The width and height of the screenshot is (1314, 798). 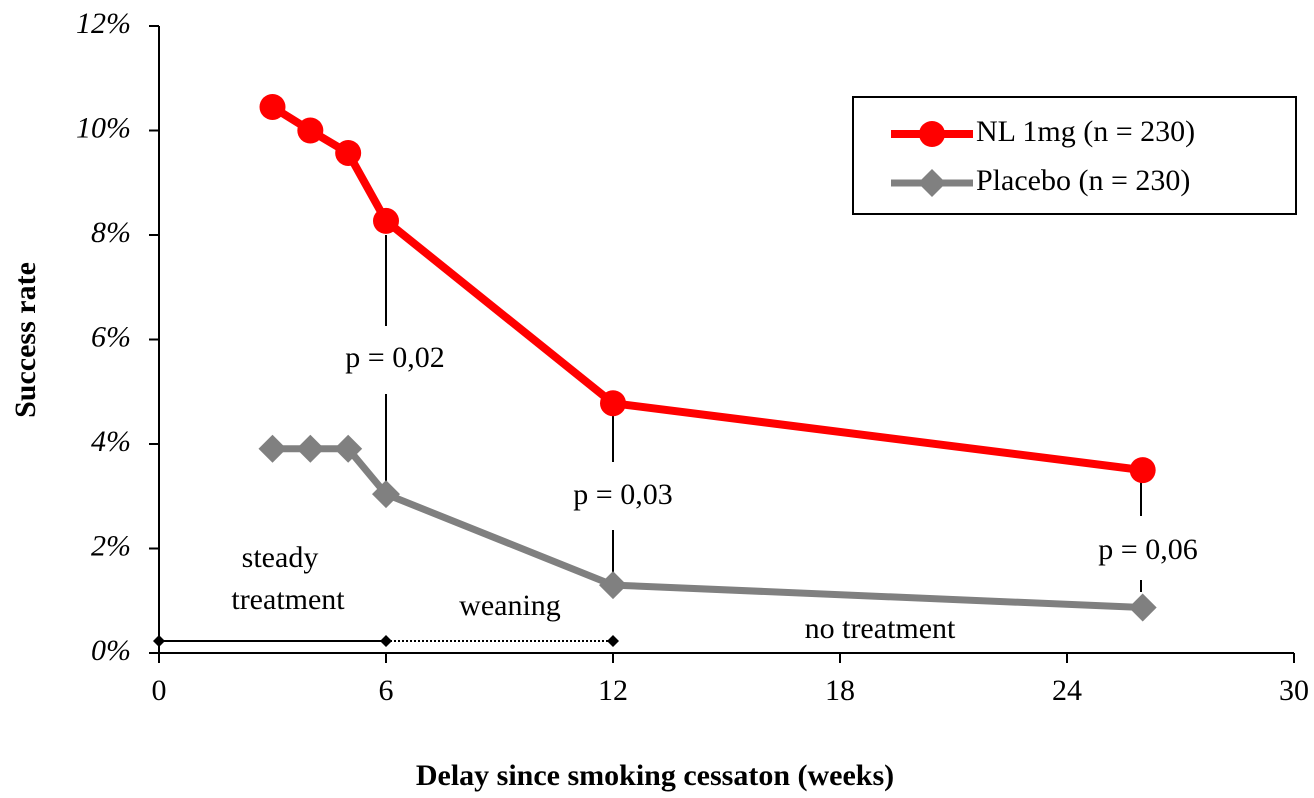 I want to click on y-tick-label: 0%, so click(x=111, y=650).